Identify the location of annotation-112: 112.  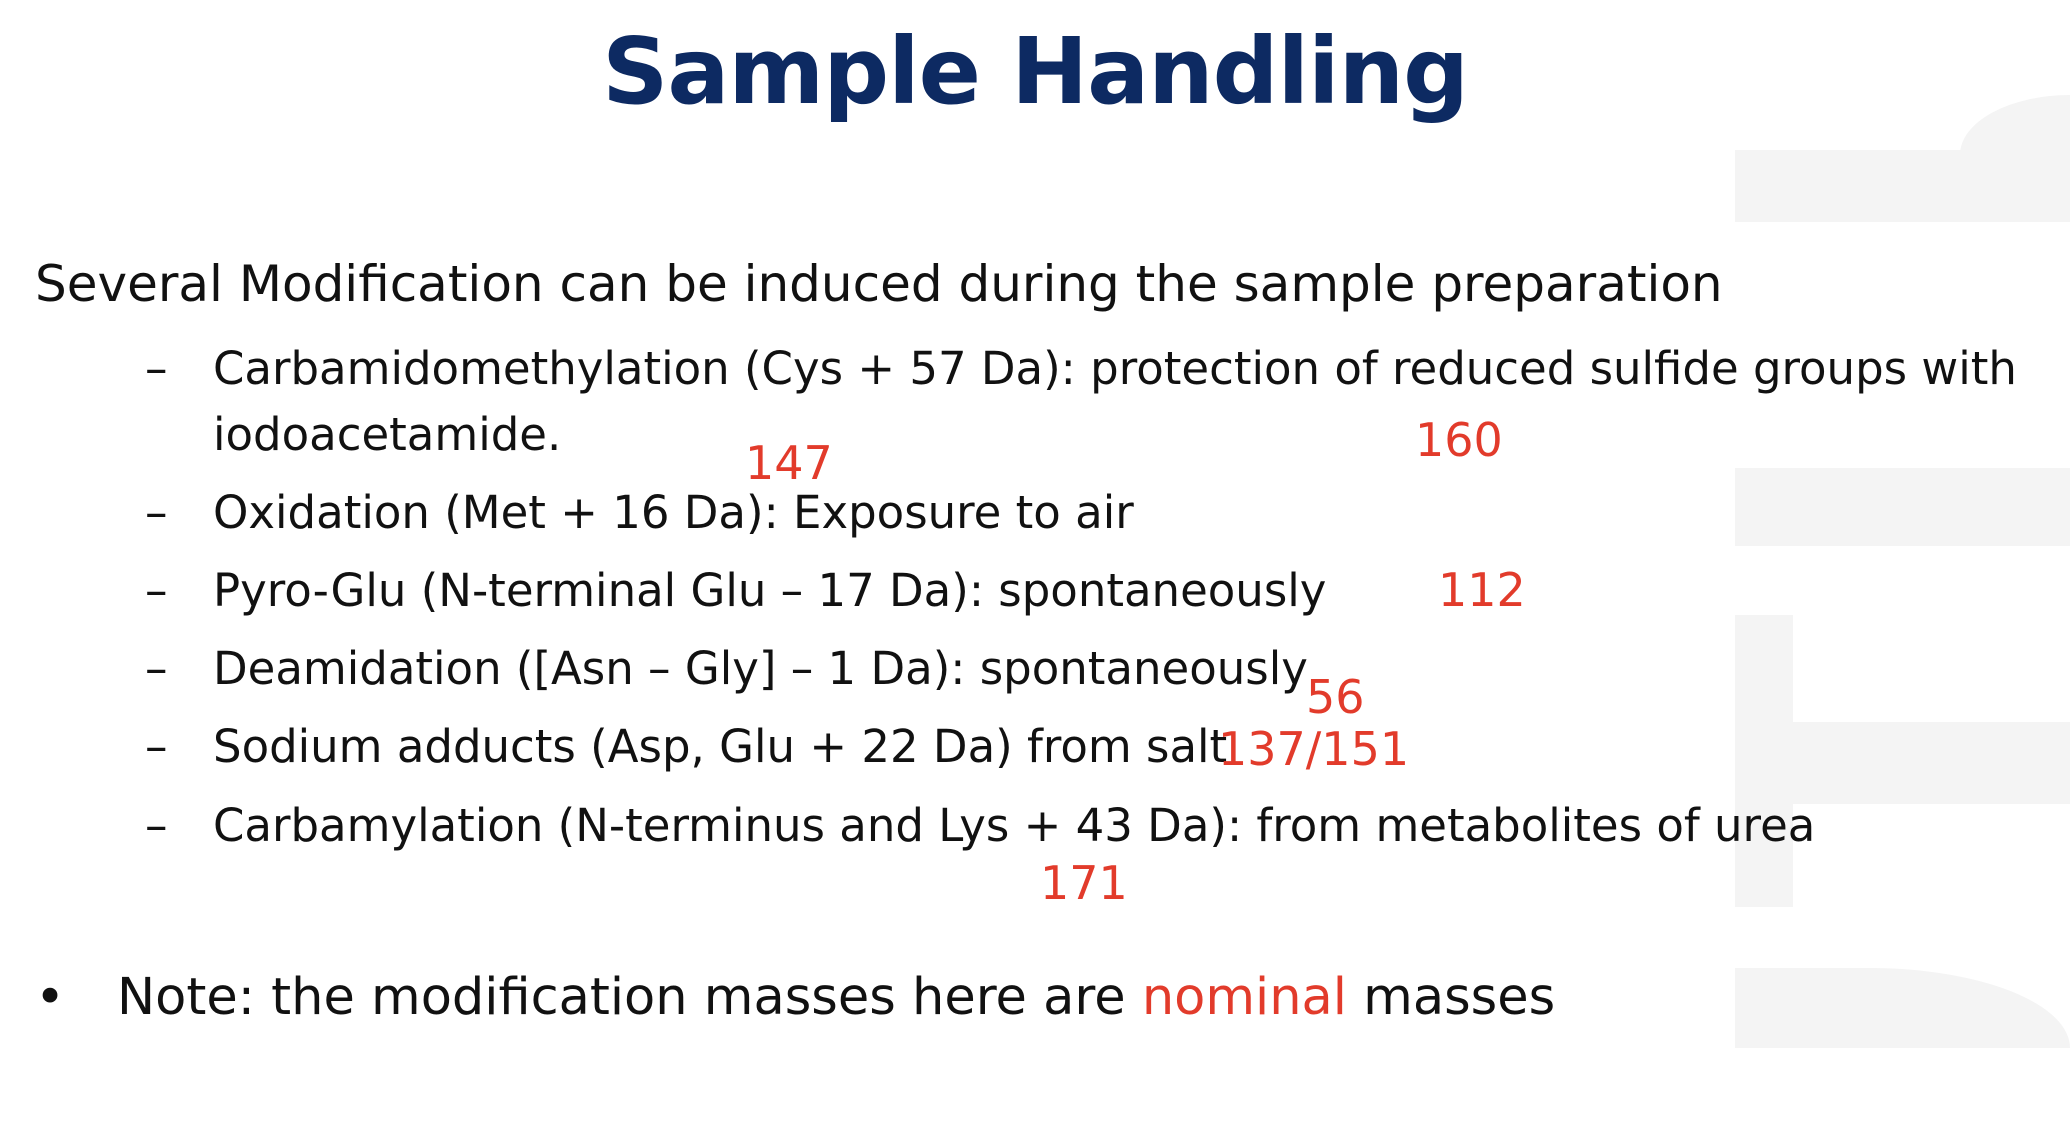
(1482, 590).